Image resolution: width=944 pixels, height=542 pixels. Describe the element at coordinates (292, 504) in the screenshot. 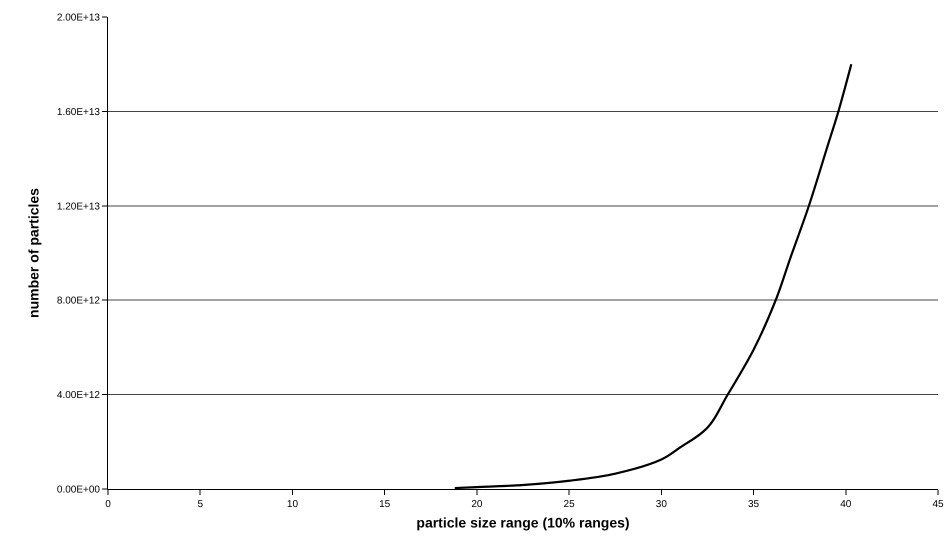

I see `x-tick-label: 10` at that location.